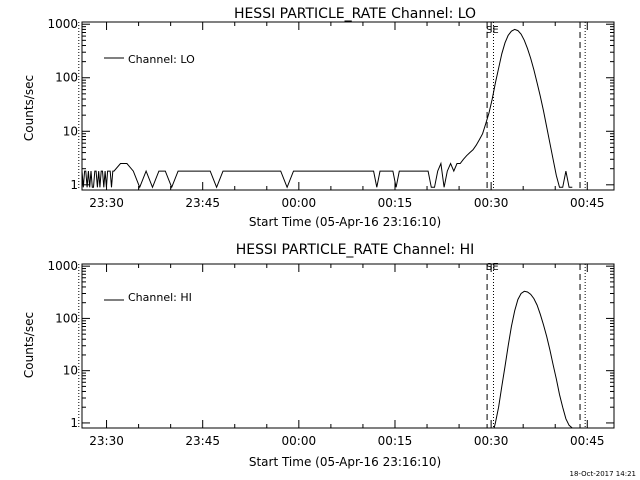 The height and width of the screenshot is (480, 640). I want to click on series-line, so click(534, 359).